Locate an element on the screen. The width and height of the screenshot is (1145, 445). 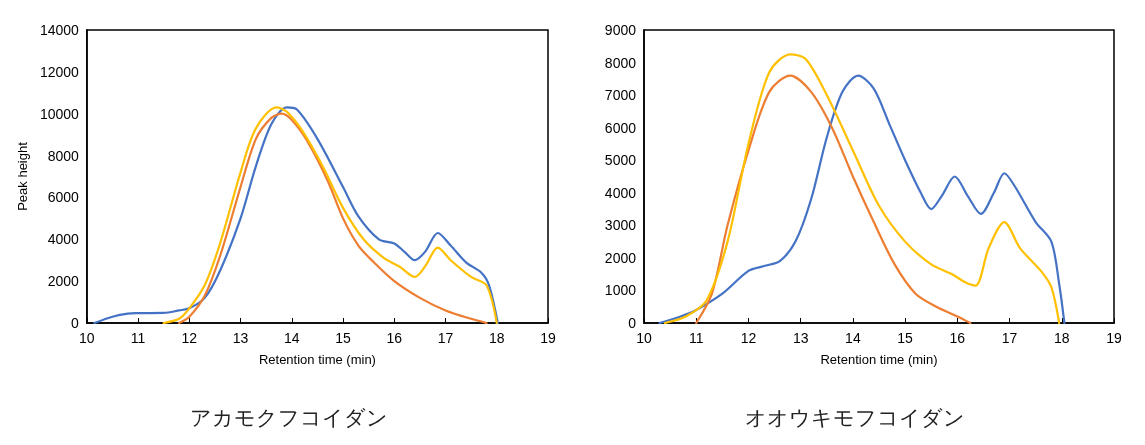
y-tick-label: 1000 is located at coordinates (620, 290).